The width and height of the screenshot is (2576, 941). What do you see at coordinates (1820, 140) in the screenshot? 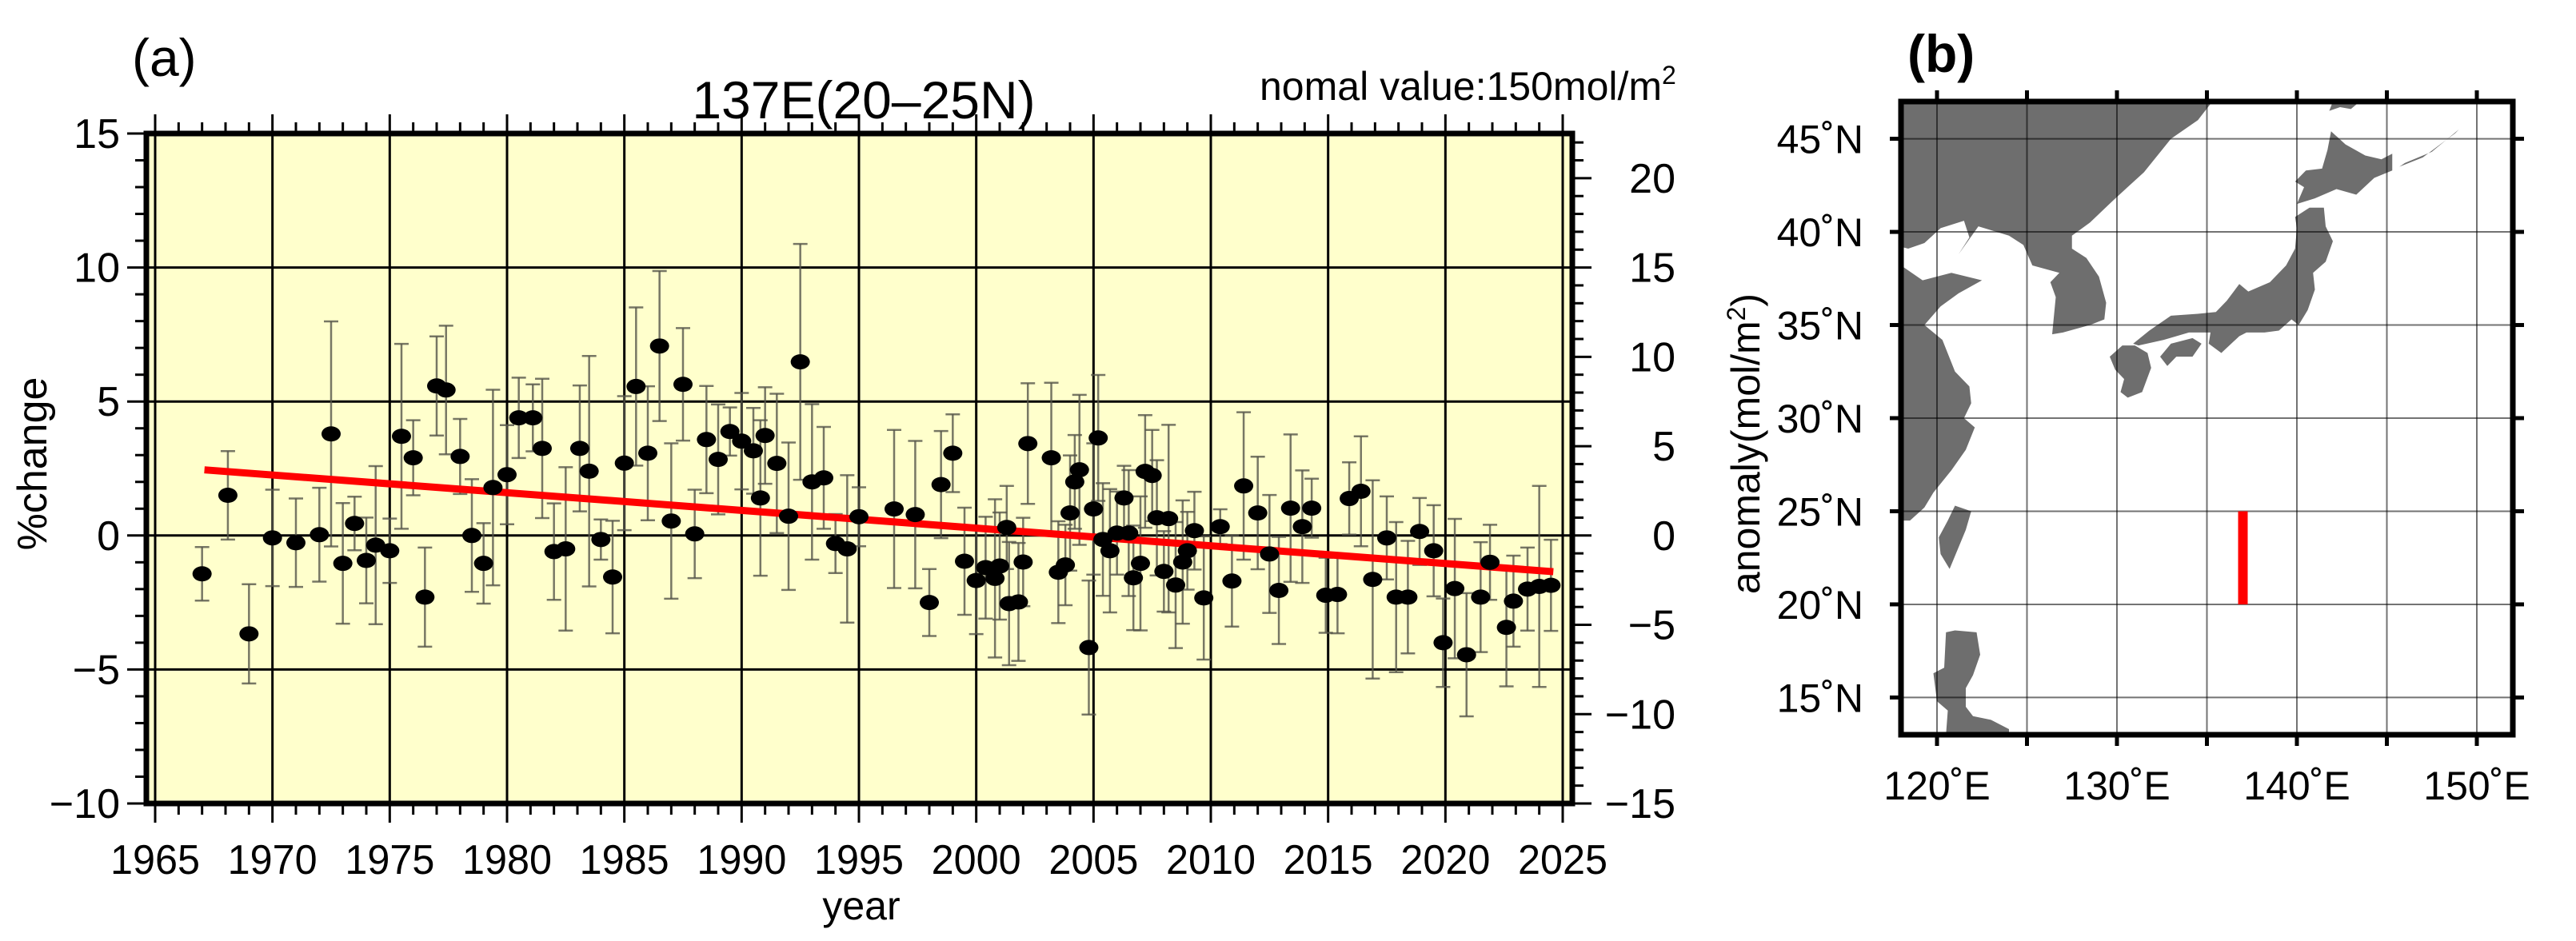
I see `map-lat-label: 45˚N` at bounding box center [1820, 140].